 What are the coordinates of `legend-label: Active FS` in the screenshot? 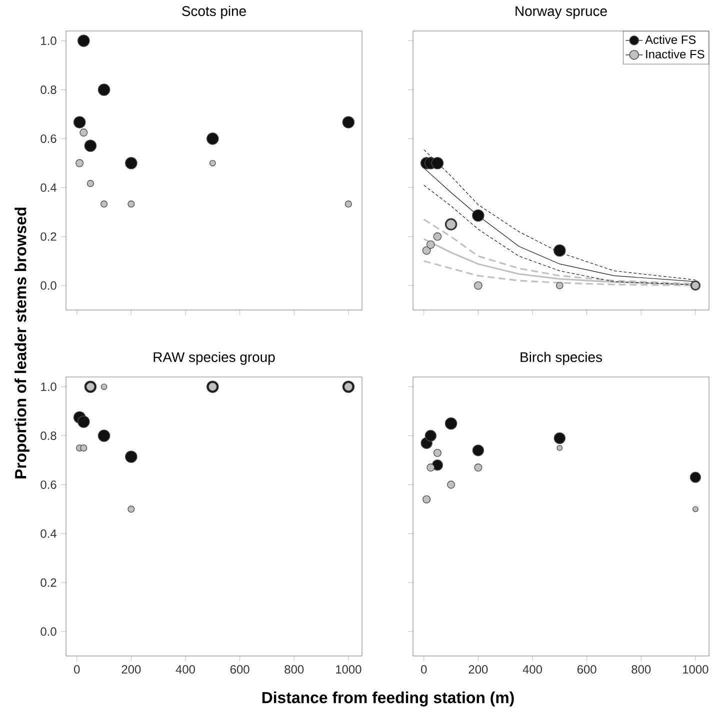 It's located at (670, 39).